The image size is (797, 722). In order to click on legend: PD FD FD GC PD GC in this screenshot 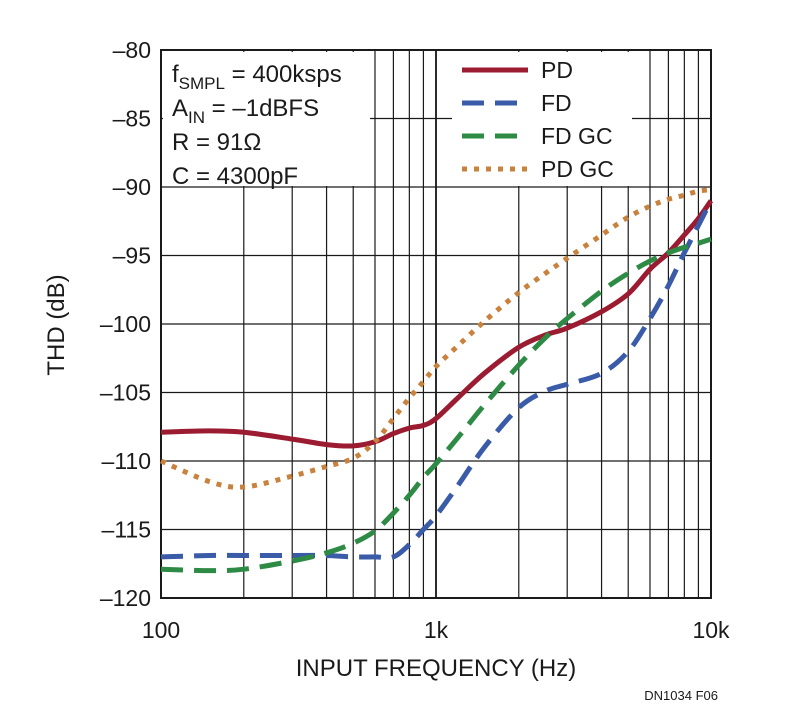, I will do `click(542, 119)`.